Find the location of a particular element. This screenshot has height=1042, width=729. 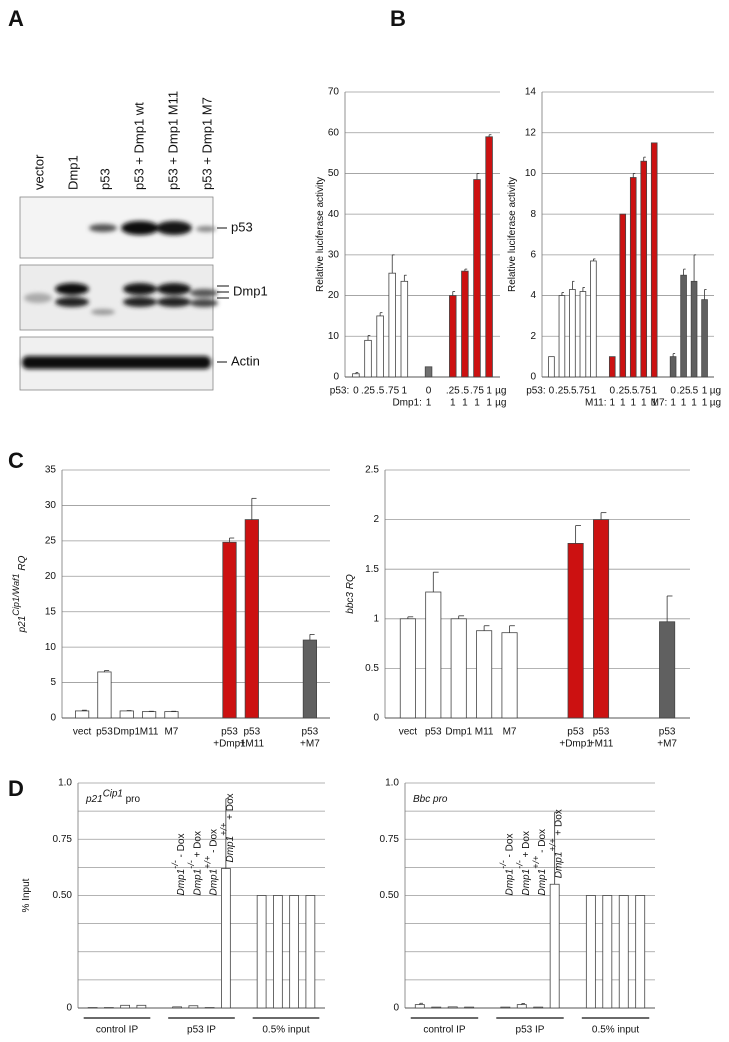

group-label: p53 IP is located at coordinates (201, 1030).